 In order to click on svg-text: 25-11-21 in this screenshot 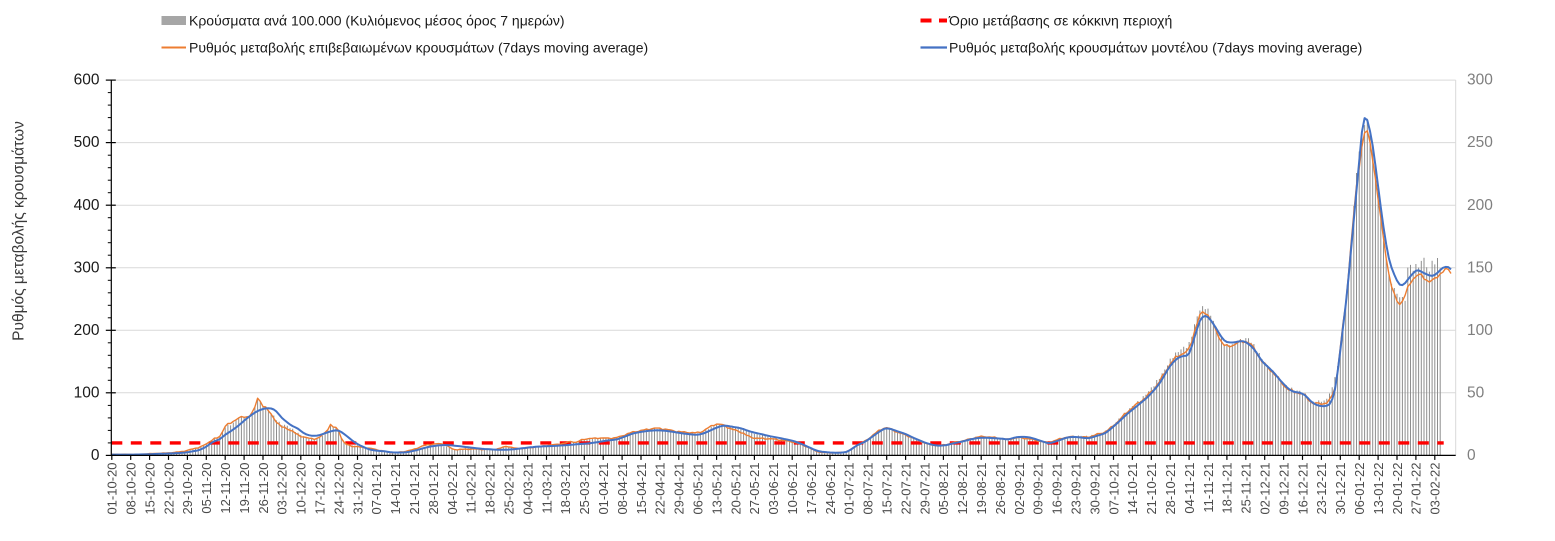, I will do `click(1246, 488)`.